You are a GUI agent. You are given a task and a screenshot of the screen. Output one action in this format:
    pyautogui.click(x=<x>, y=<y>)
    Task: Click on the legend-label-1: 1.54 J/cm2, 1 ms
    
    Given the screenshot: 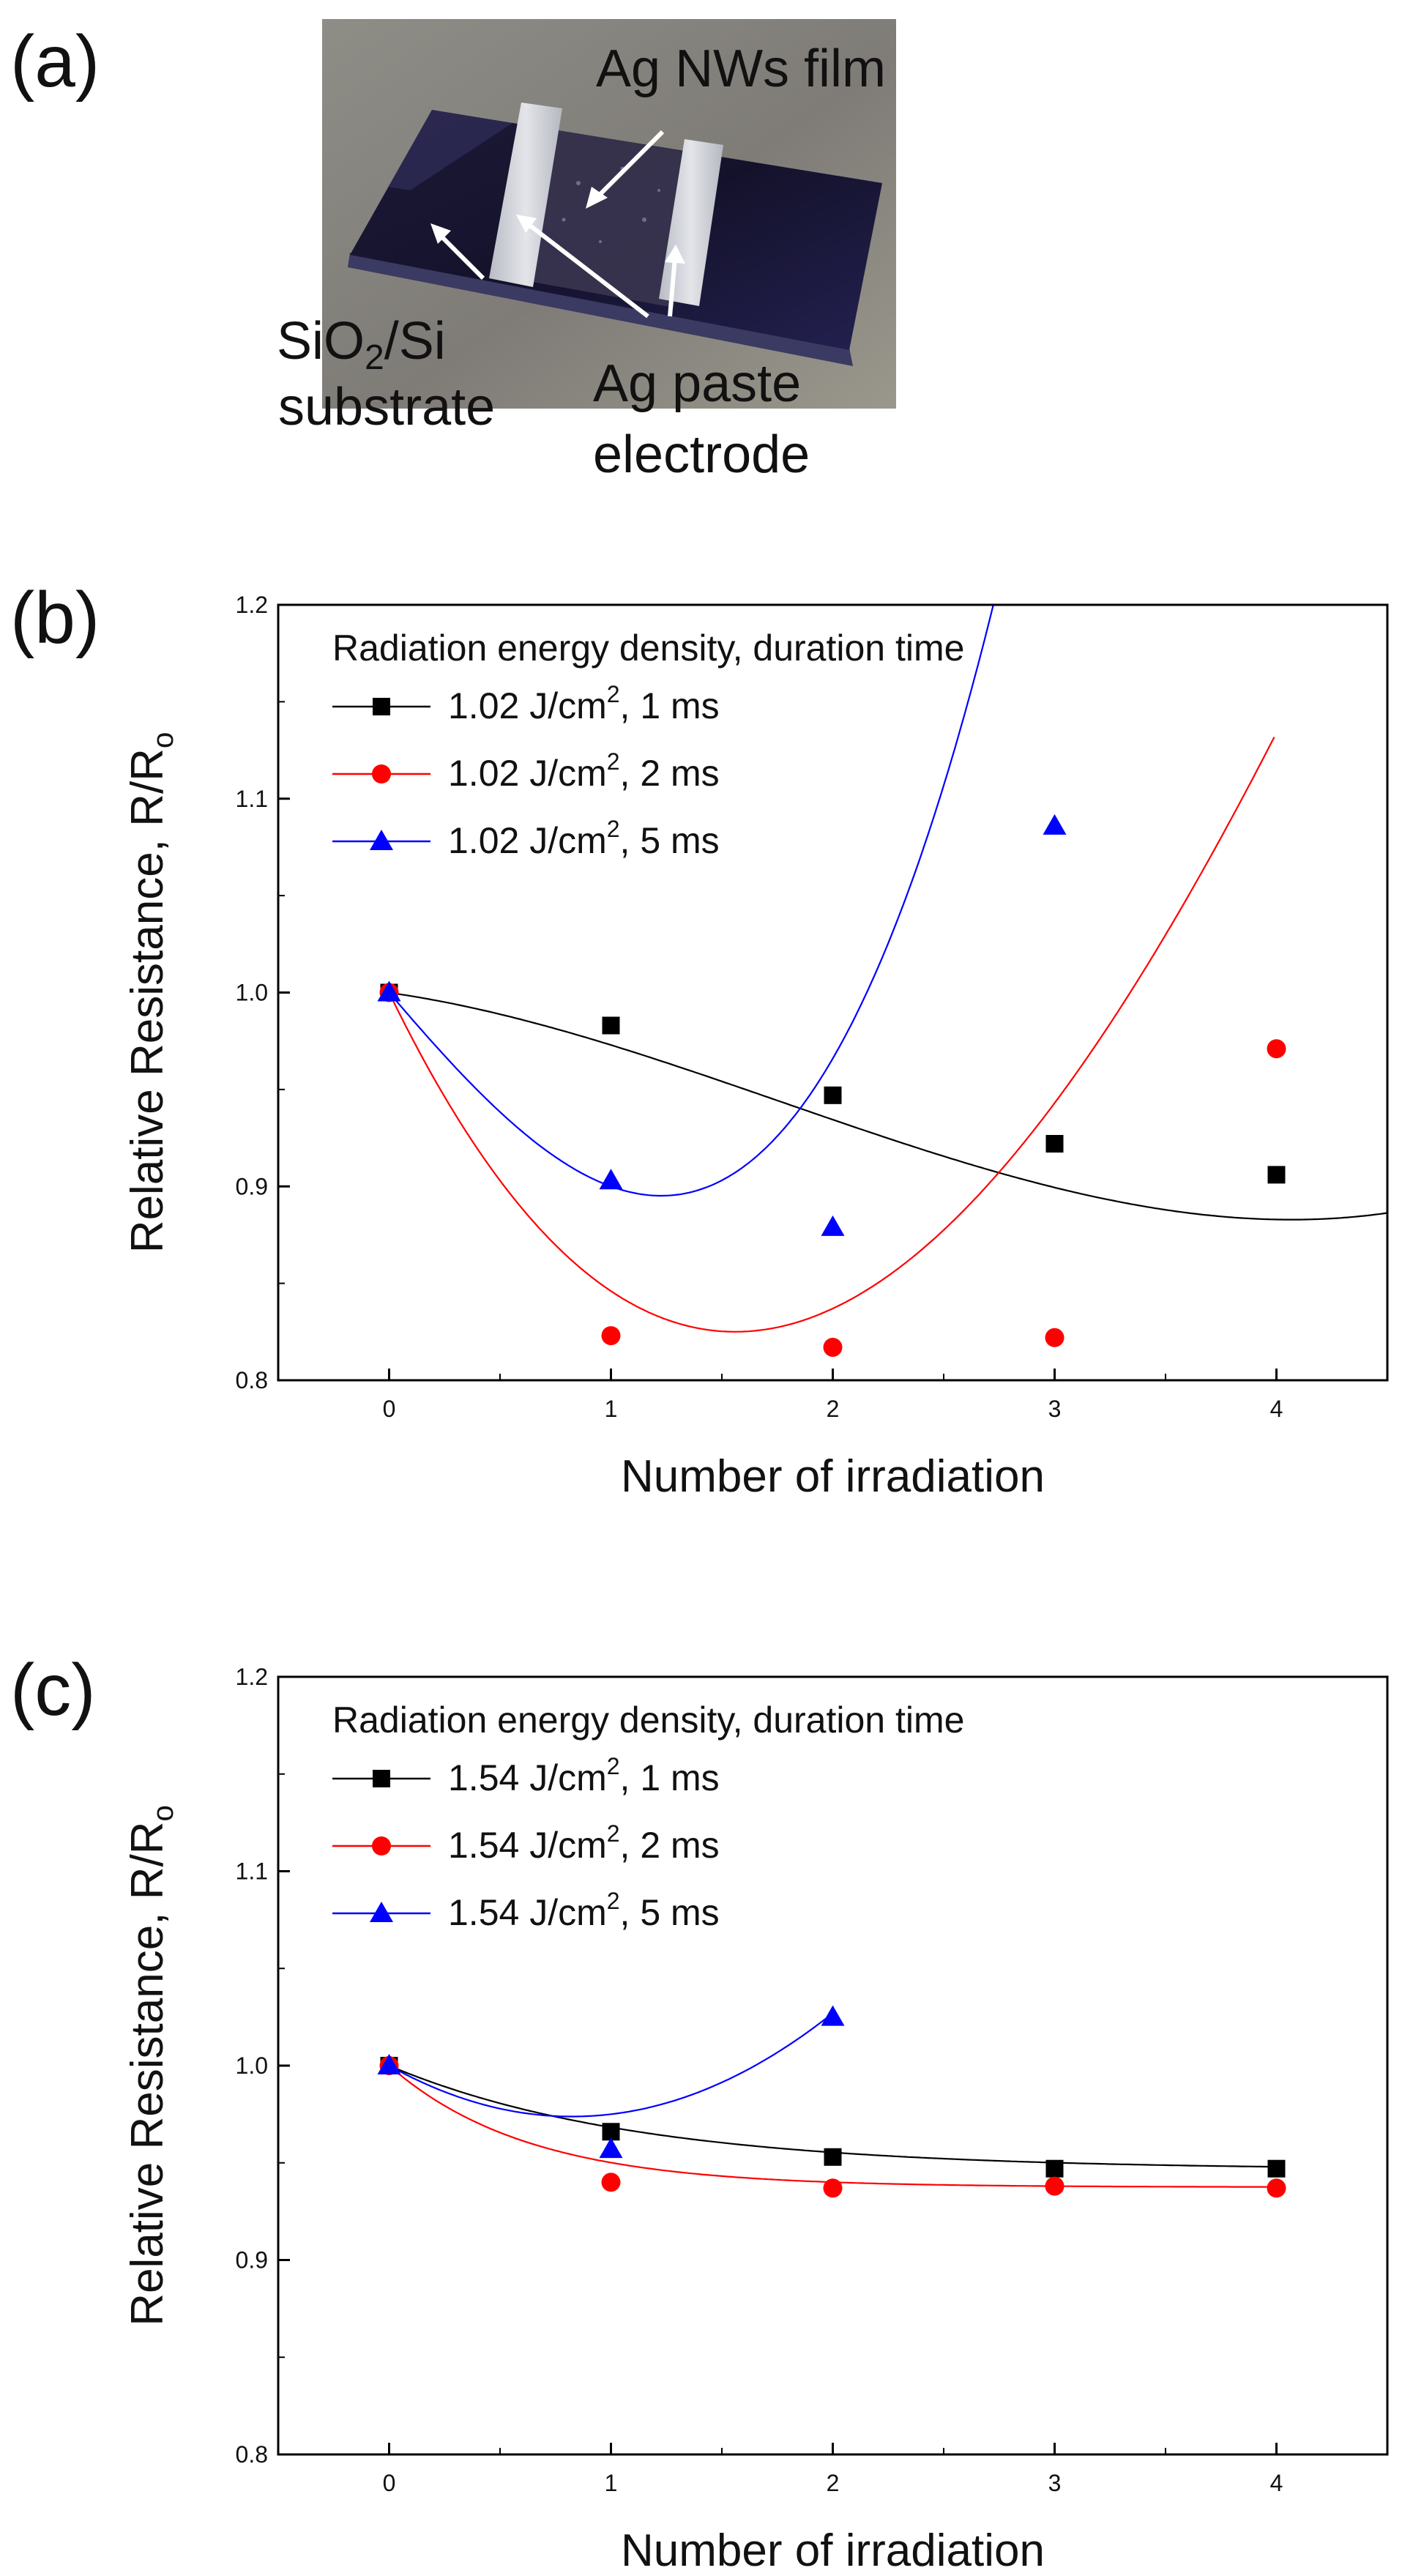 What is the action you would take?
    pyautogui.click(x=584, y=1775)
    